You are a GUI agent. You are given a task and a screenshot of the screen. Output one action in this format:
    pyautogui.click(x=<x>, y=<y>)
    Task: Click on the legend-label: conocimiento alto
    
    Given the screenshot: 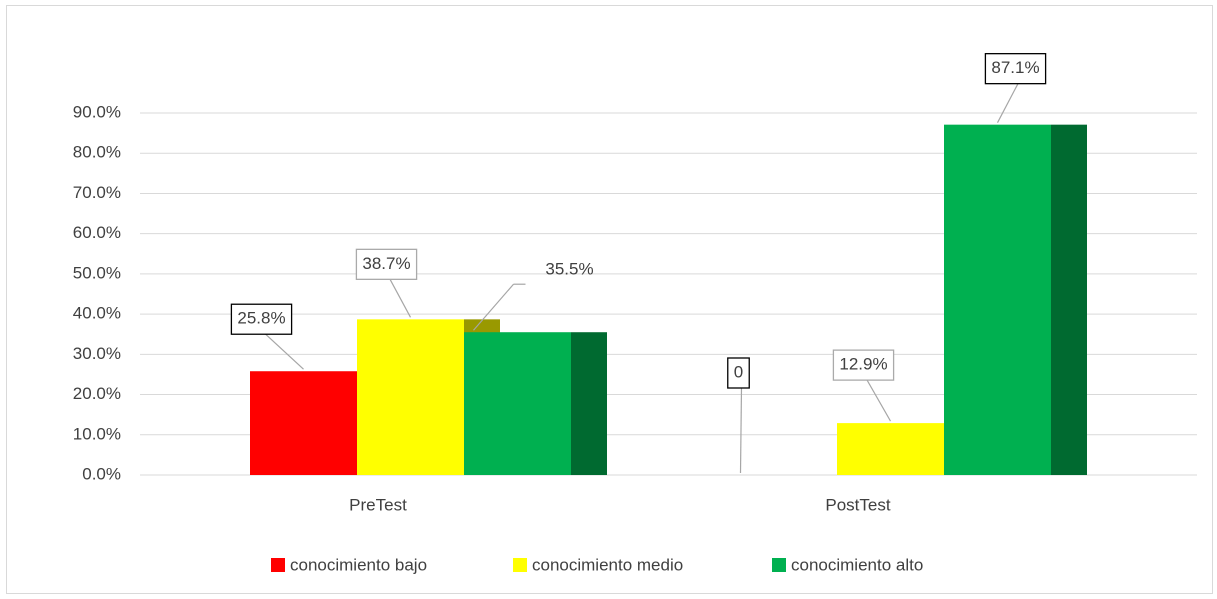 What is the action you would take?
    pyautogui.click(x=857, y=564)
    